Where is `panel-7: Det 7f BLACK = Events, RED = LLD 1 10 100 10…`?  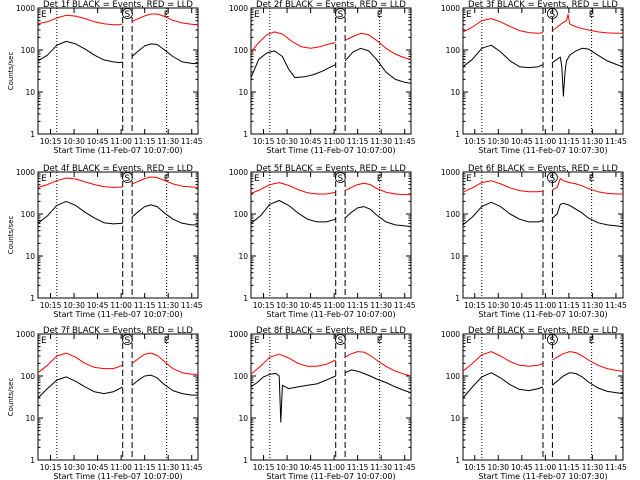 panel-7: Det 7f BLACK = Events, RED = LLD 1 10 100 10… is located at coordinates (105, 403).